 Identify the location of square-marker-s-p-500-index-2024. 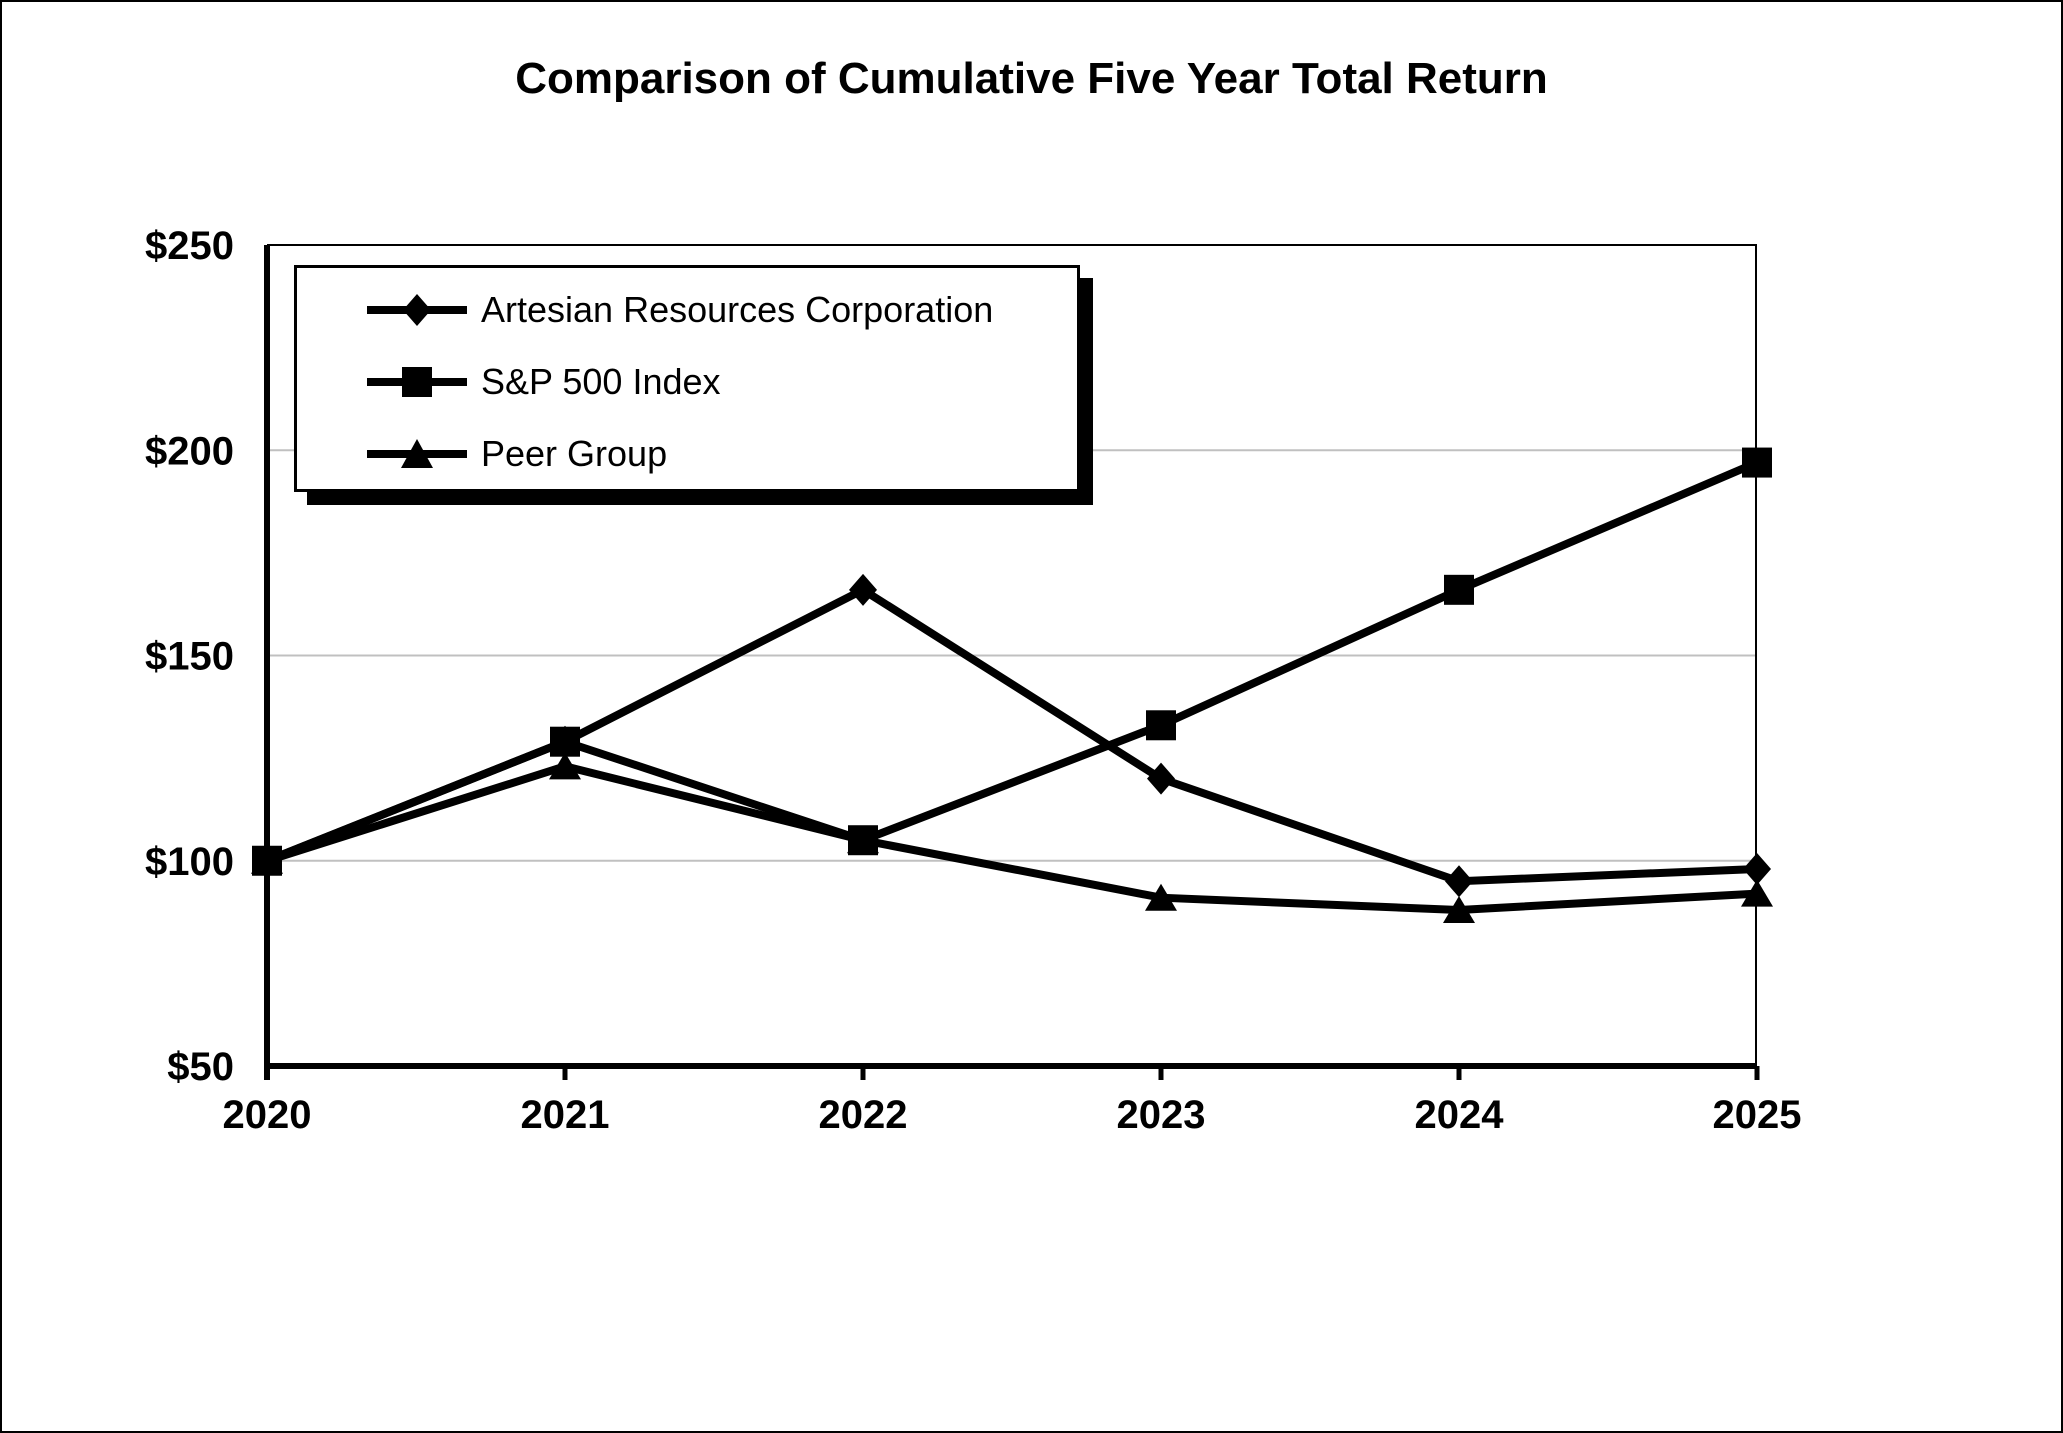
(1459, 589).